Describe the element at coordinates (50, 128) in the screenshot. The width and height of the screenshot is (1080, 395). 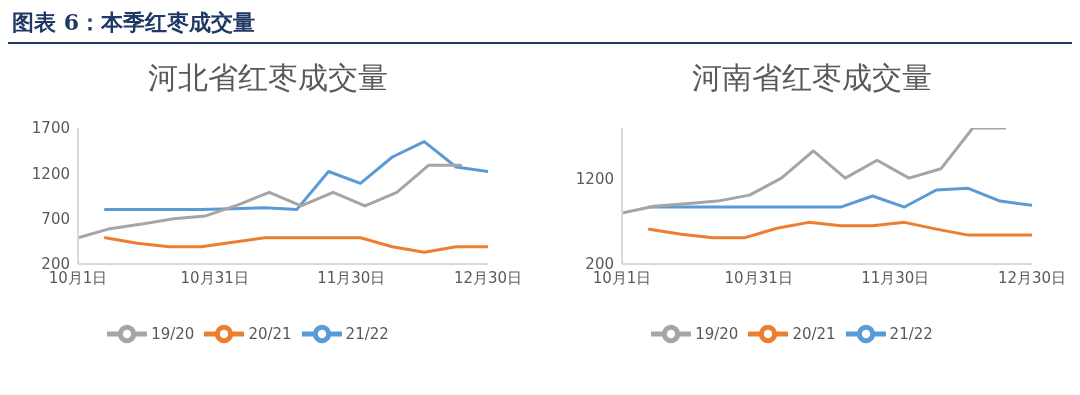
I see `y-tick-label: 1700` at that location.